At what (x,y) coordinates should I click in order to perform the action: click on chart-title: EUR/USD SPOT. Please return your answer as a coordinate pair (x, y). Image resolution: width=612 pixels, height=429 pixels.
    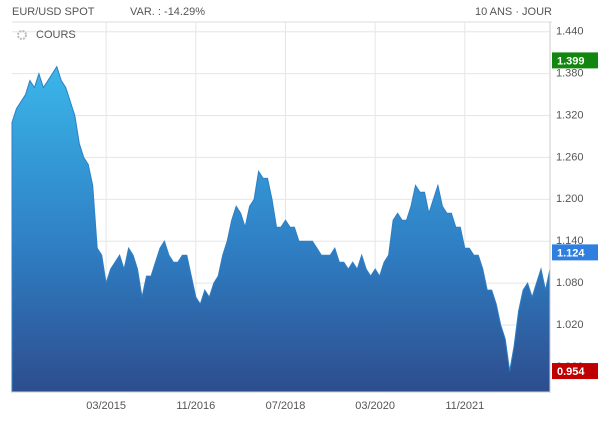
    Looking at the image, I should click on (53, 12).